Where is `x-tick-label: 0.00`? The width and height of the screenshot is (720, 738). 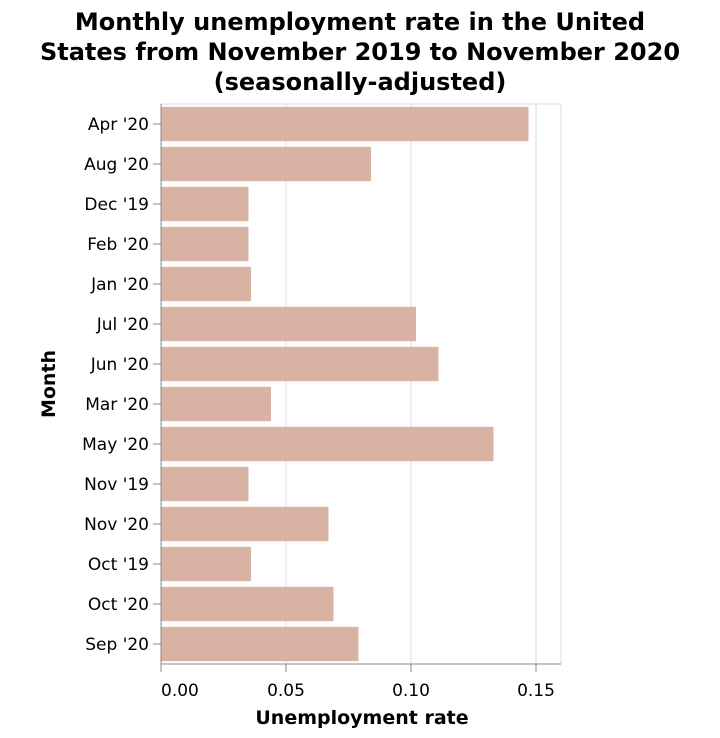 x-tick-label: 0.00 is located at coordinates (180, 691).